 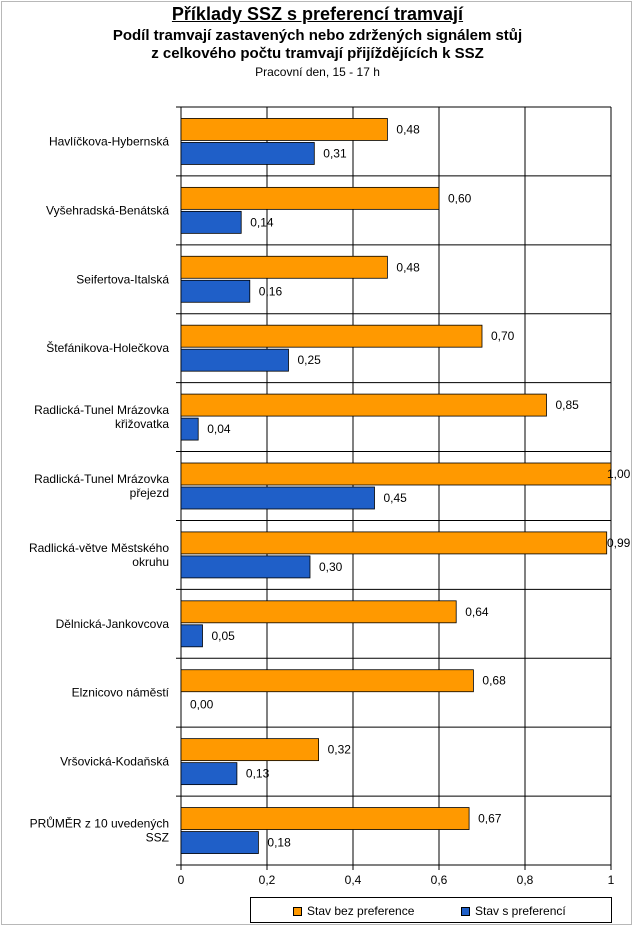 What do you see at coordinates (520, 911) in the screenshot?
I see `legend-label-s-preferenci: Stav s preferencí` at bounding box center [520, 911].